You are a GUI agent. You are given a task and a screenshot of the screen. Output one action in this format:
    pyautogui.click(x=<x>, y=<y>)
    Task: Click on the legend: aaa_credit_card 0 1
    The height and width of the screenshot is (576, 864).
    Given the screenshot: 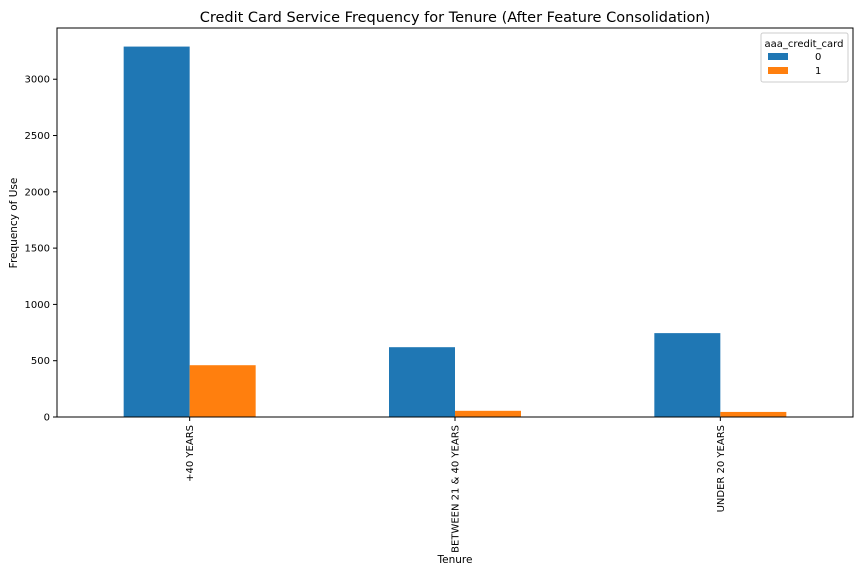 What is the action you would take?
    pyautogui.click(x=804, y=57)
    